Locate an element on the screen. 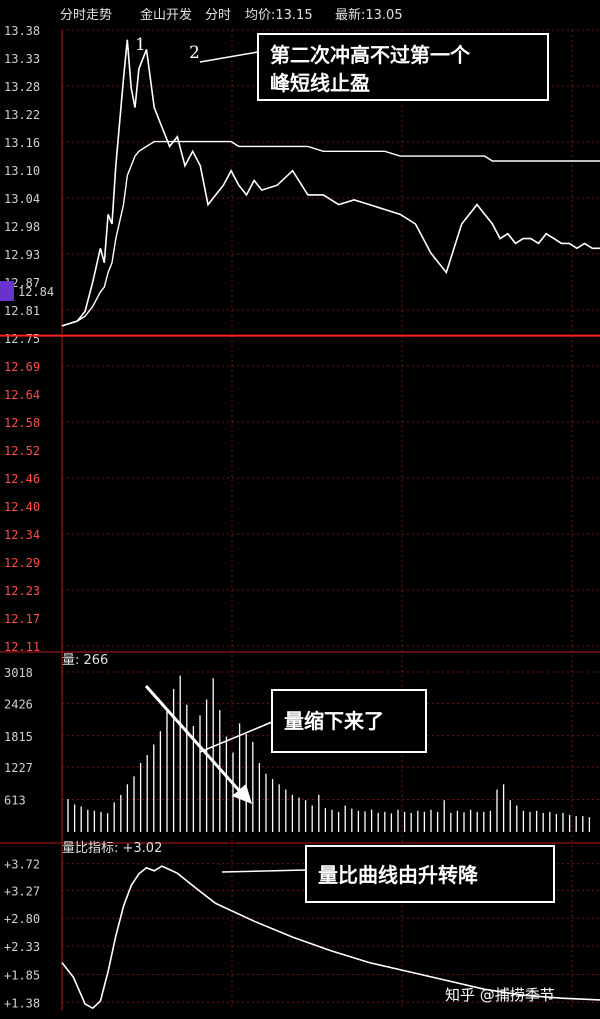  price-tick-label: 12.58 is located at coordinates (22, 423).